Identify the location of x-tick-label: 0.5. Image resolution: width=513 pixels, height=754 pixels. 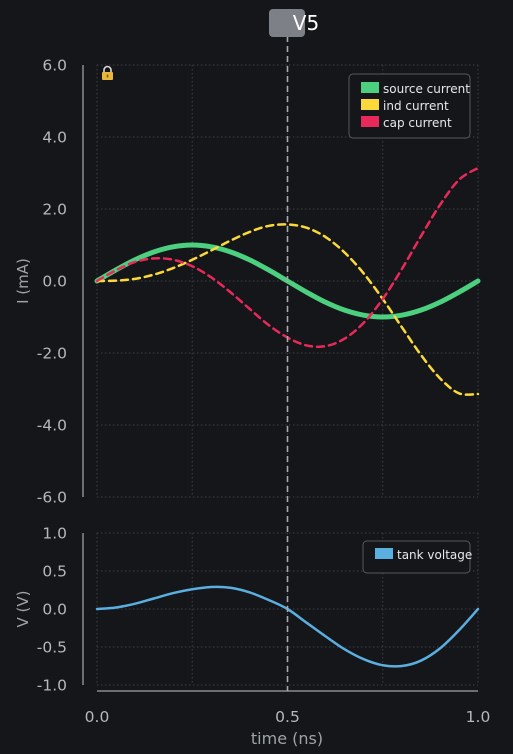
(287, 717).